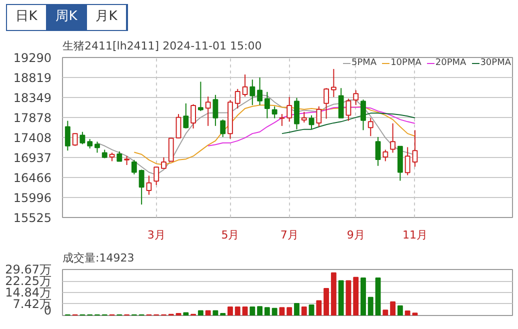 This screenshot has height=329, width=518. I want to click on y-tick-label: 16466, so click(32, 178).